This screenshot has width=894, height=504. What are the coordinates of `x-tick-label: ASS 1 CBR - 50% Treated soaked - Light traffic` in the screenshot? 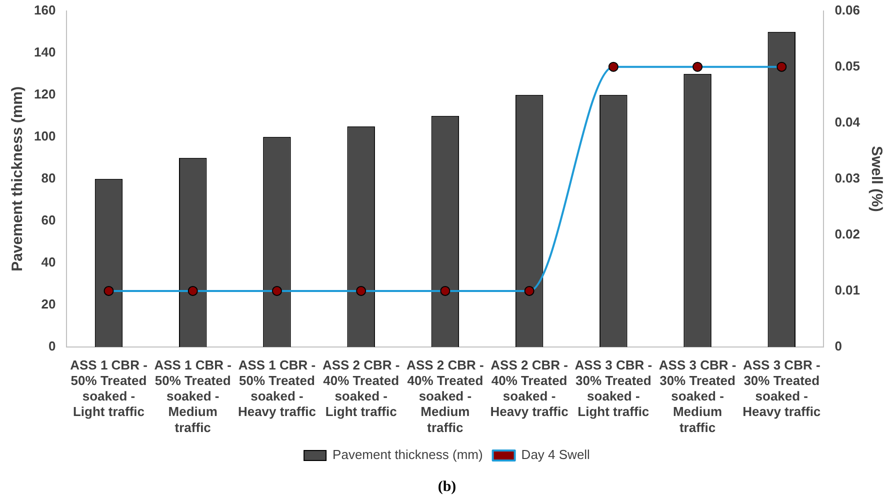 It's located at (109, 388).